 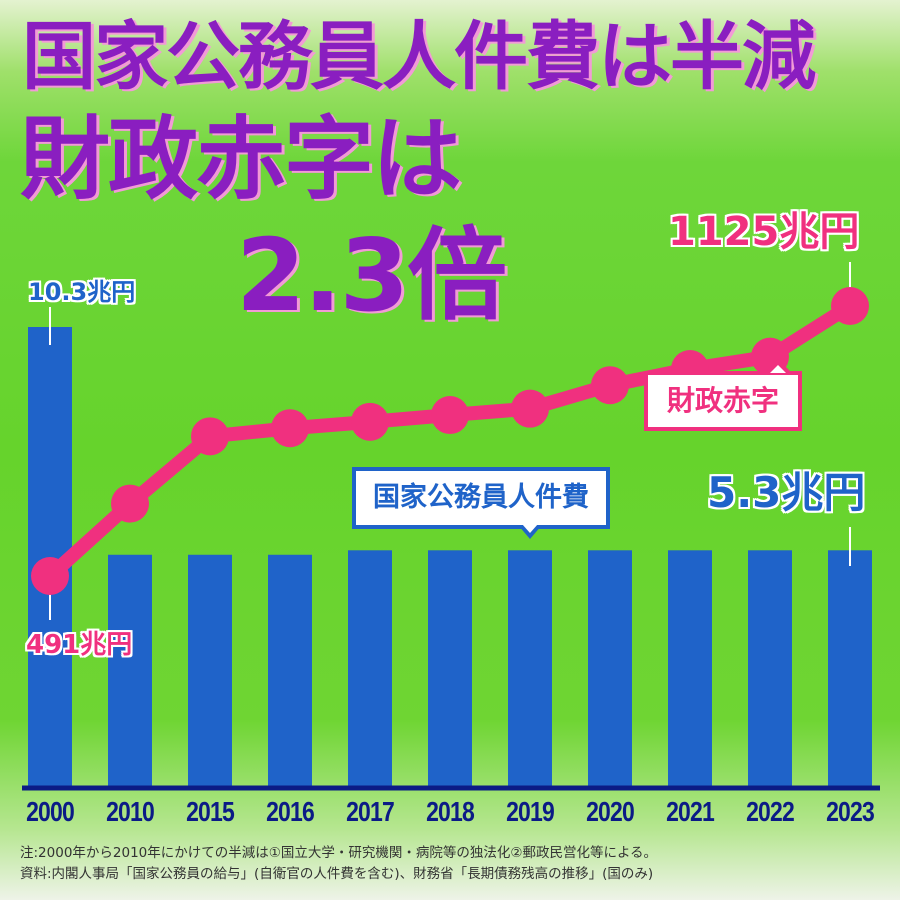 I want to click on bar-2023, so click(x=850, y=668).